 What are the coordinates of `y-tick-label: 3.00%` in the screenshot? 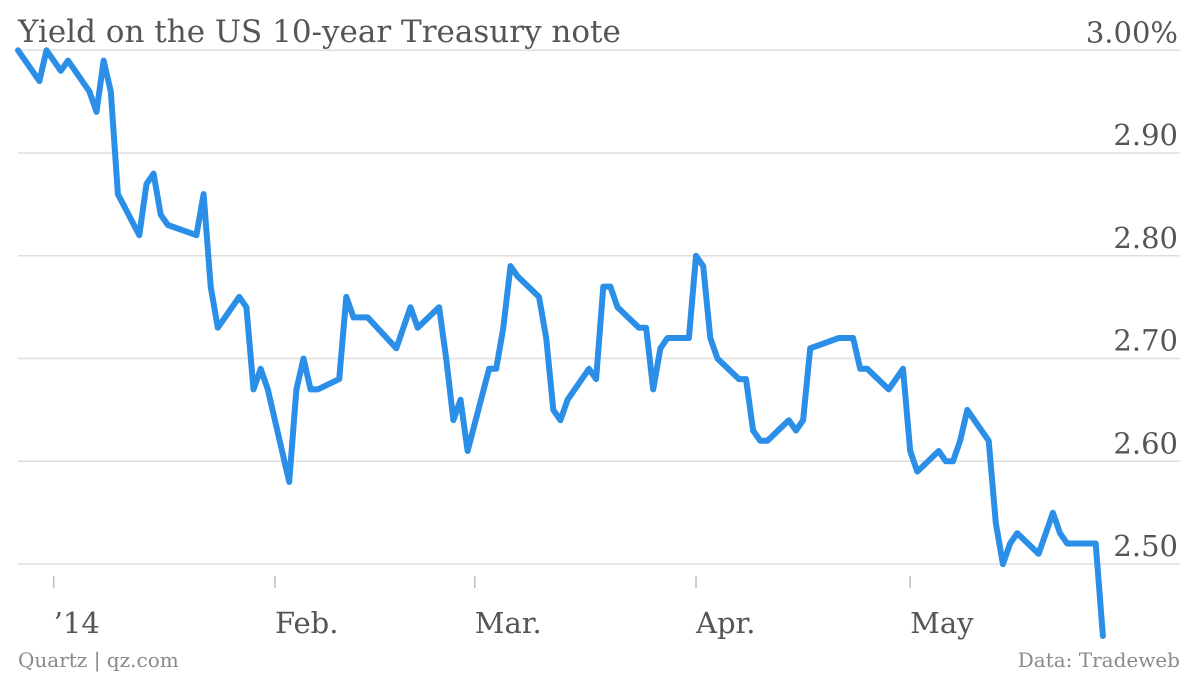 It's located at (1132, 32).